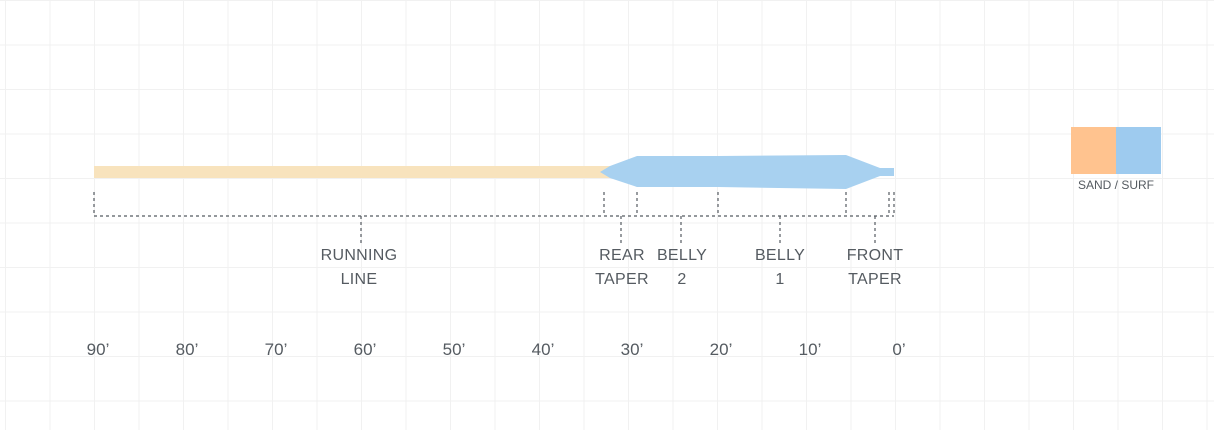  Describe the element at coordinates (454, 349) in the screenshot. I see `axis-tick: 50’` at that location.